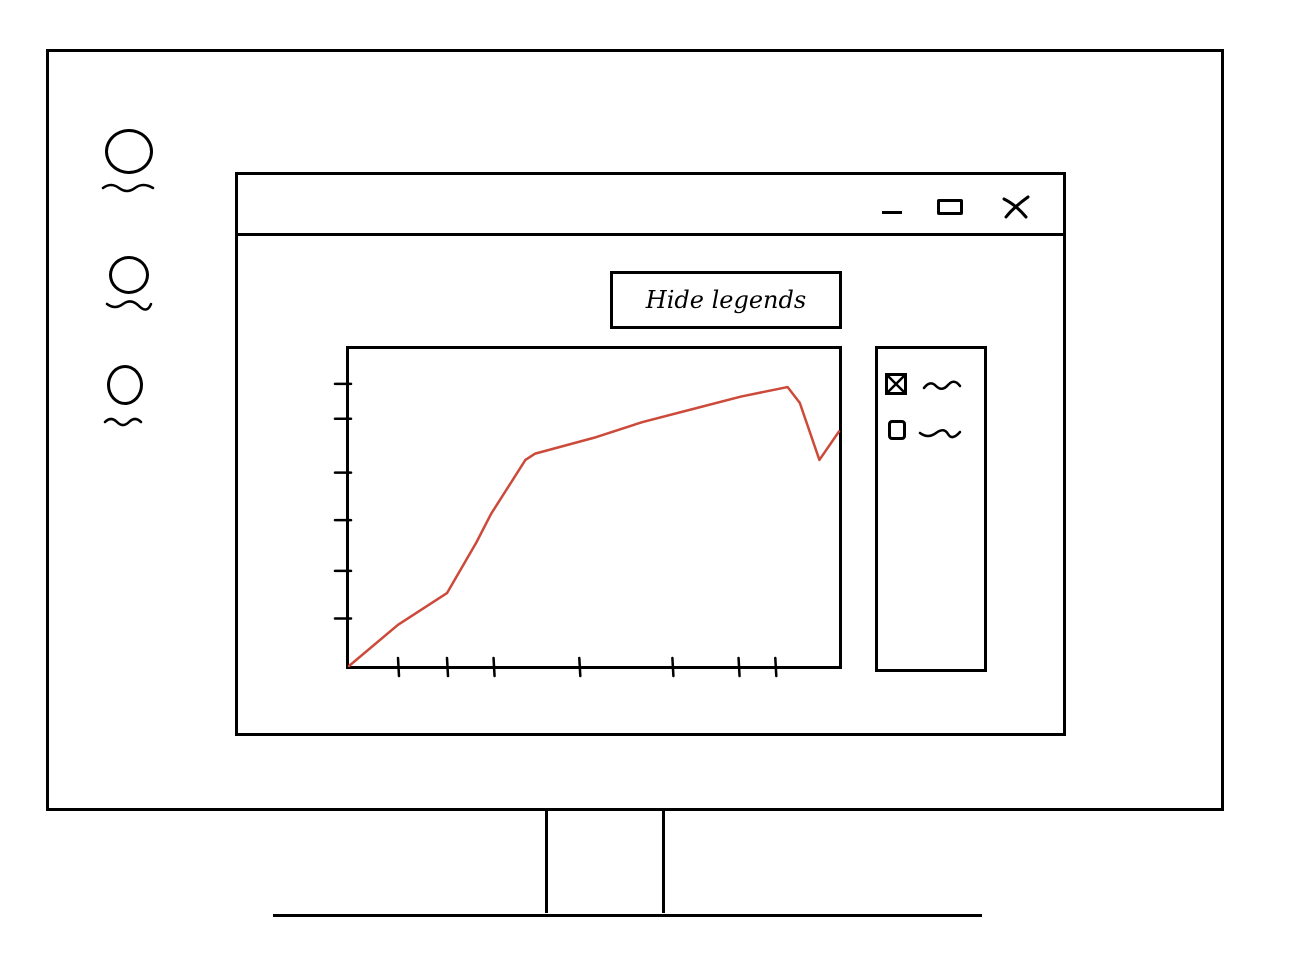 This screenshot has width=1290, height=976. I want to click on line-chart, so click(587, 530).